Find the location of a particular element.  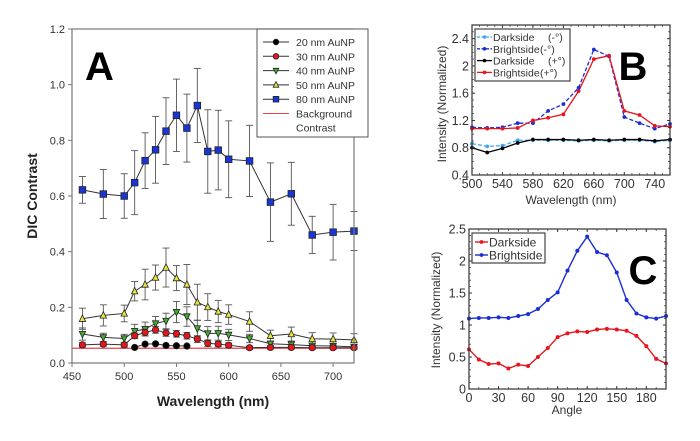

panel-a-letter: A is located at coordinates (99, 67).